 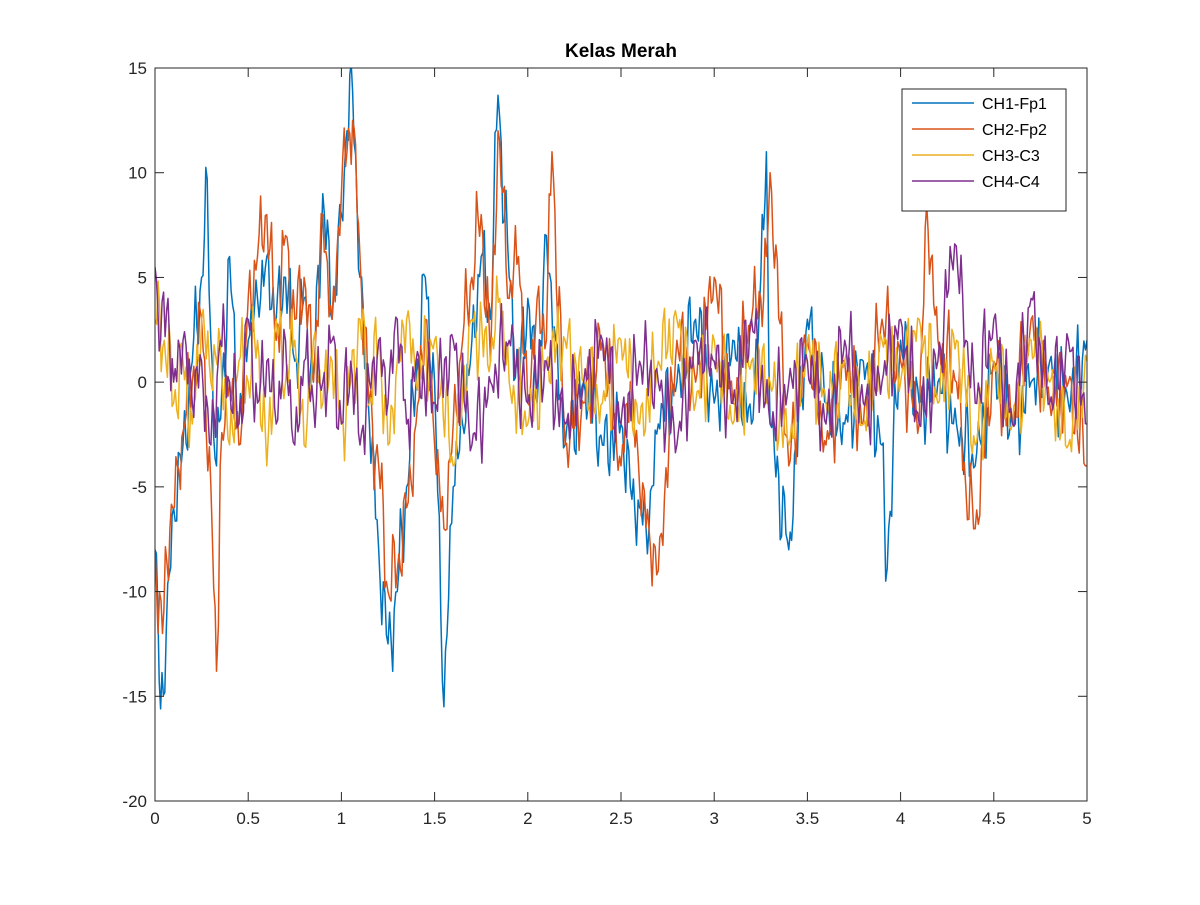 I want to click on y-tick-label: -15, so click(x=134, y=696).